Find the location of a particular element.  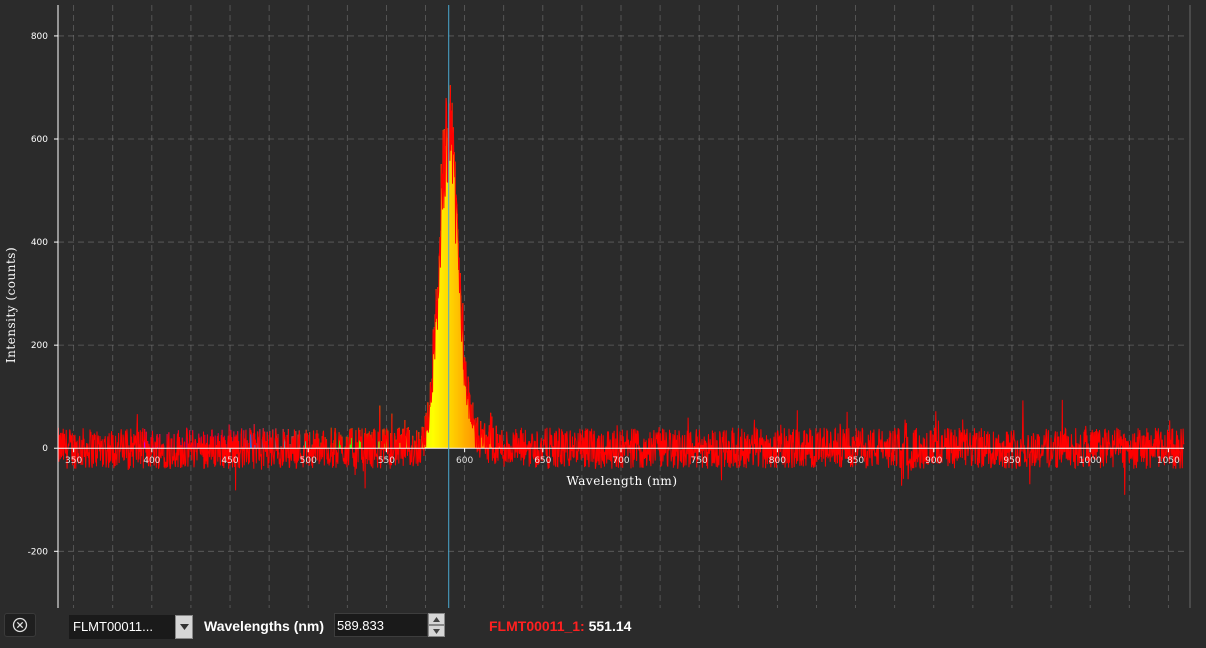

chevron-down-icon is located at coordinates (184, 627).